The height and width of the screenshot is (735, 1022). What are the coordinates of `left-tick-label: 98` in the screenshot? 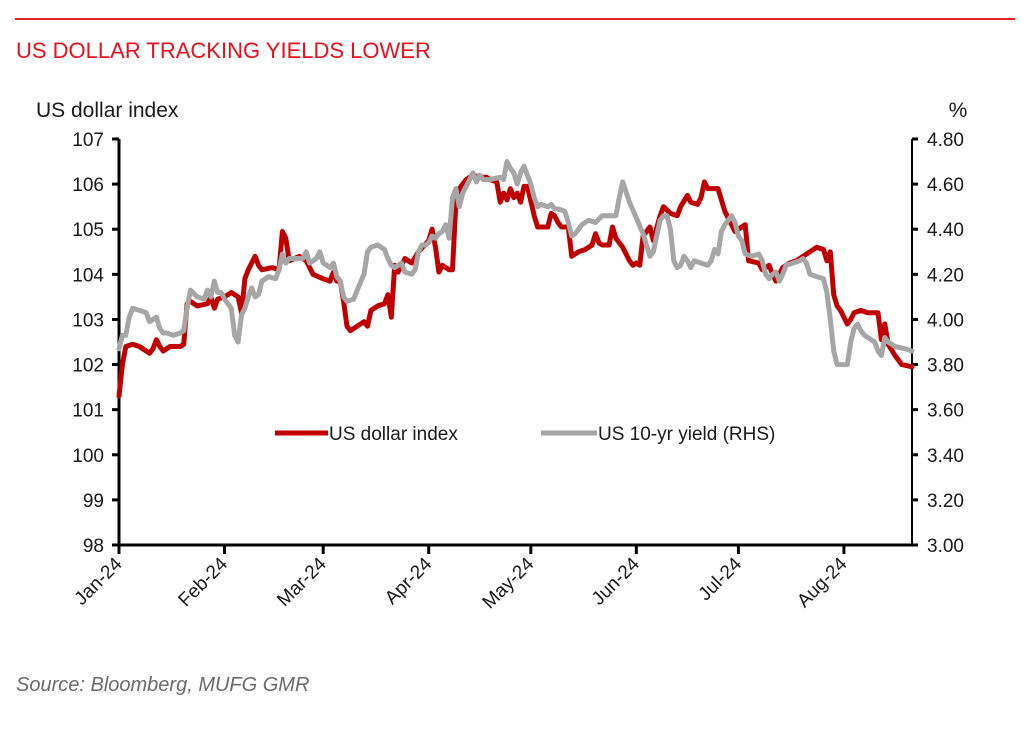 It's located at (93, 546).